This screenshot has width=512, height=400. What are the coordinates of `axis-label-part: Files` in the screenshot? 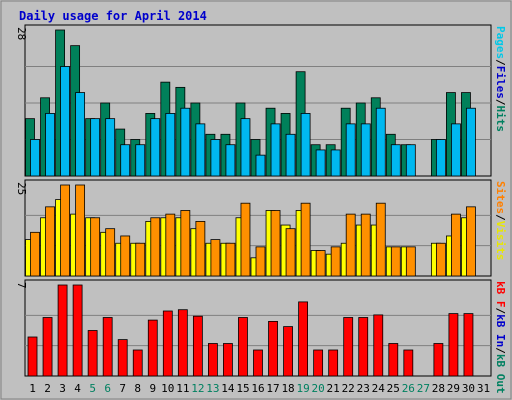 It's located at (500, 82).